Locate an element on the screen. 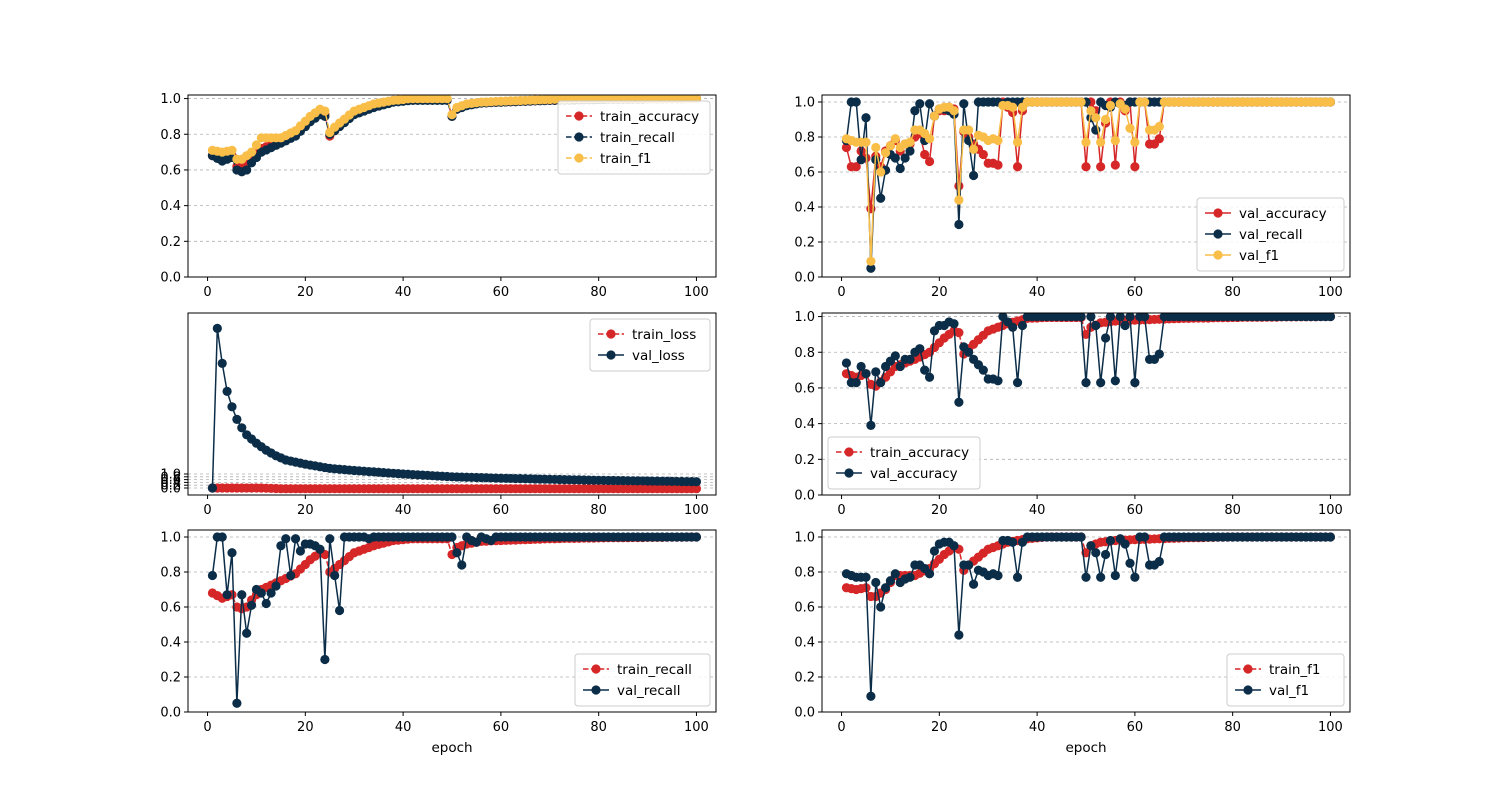  legend: val_accuracy val_recall val_f1 is located at coordinates (1270, 234).